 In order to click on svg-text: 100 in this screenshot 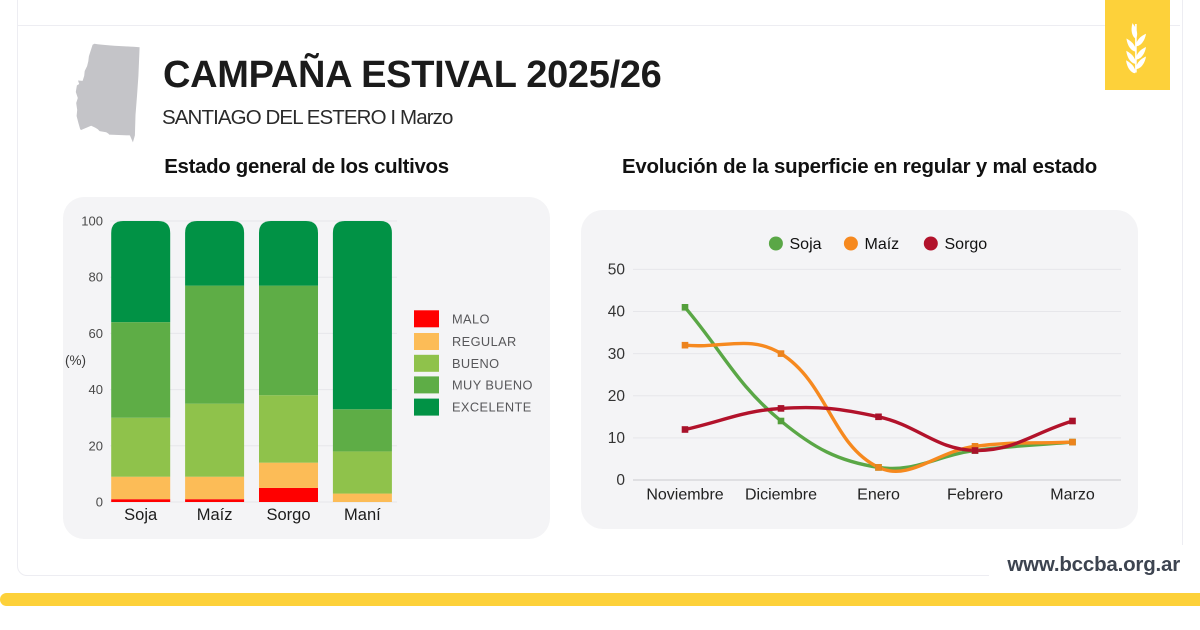, I will do `click(92, 221)`.